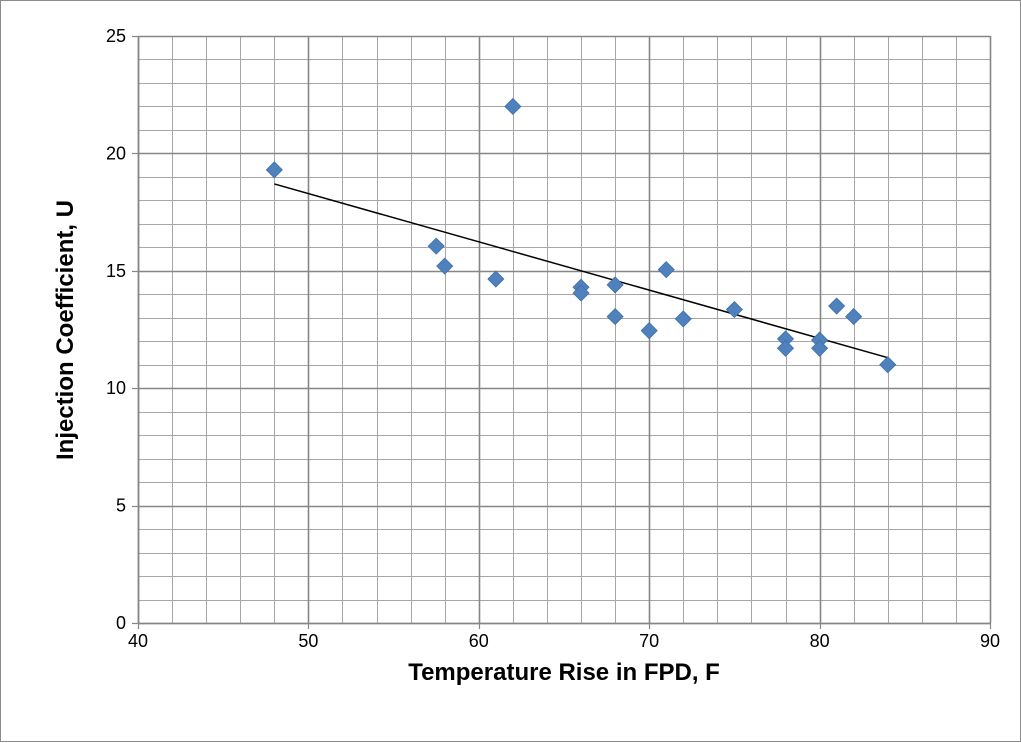  I want to click on trendline-group, so click(581, 271).